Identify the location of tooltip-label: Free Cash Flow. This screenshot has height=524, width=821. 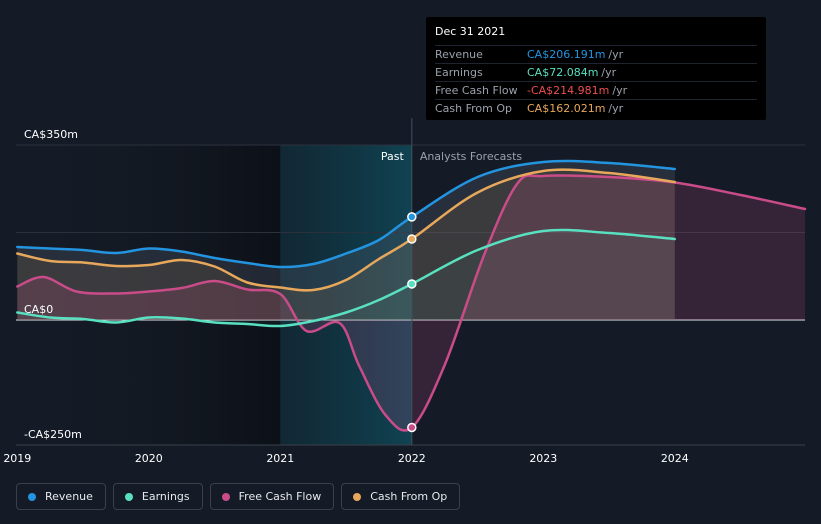
(476, 90).